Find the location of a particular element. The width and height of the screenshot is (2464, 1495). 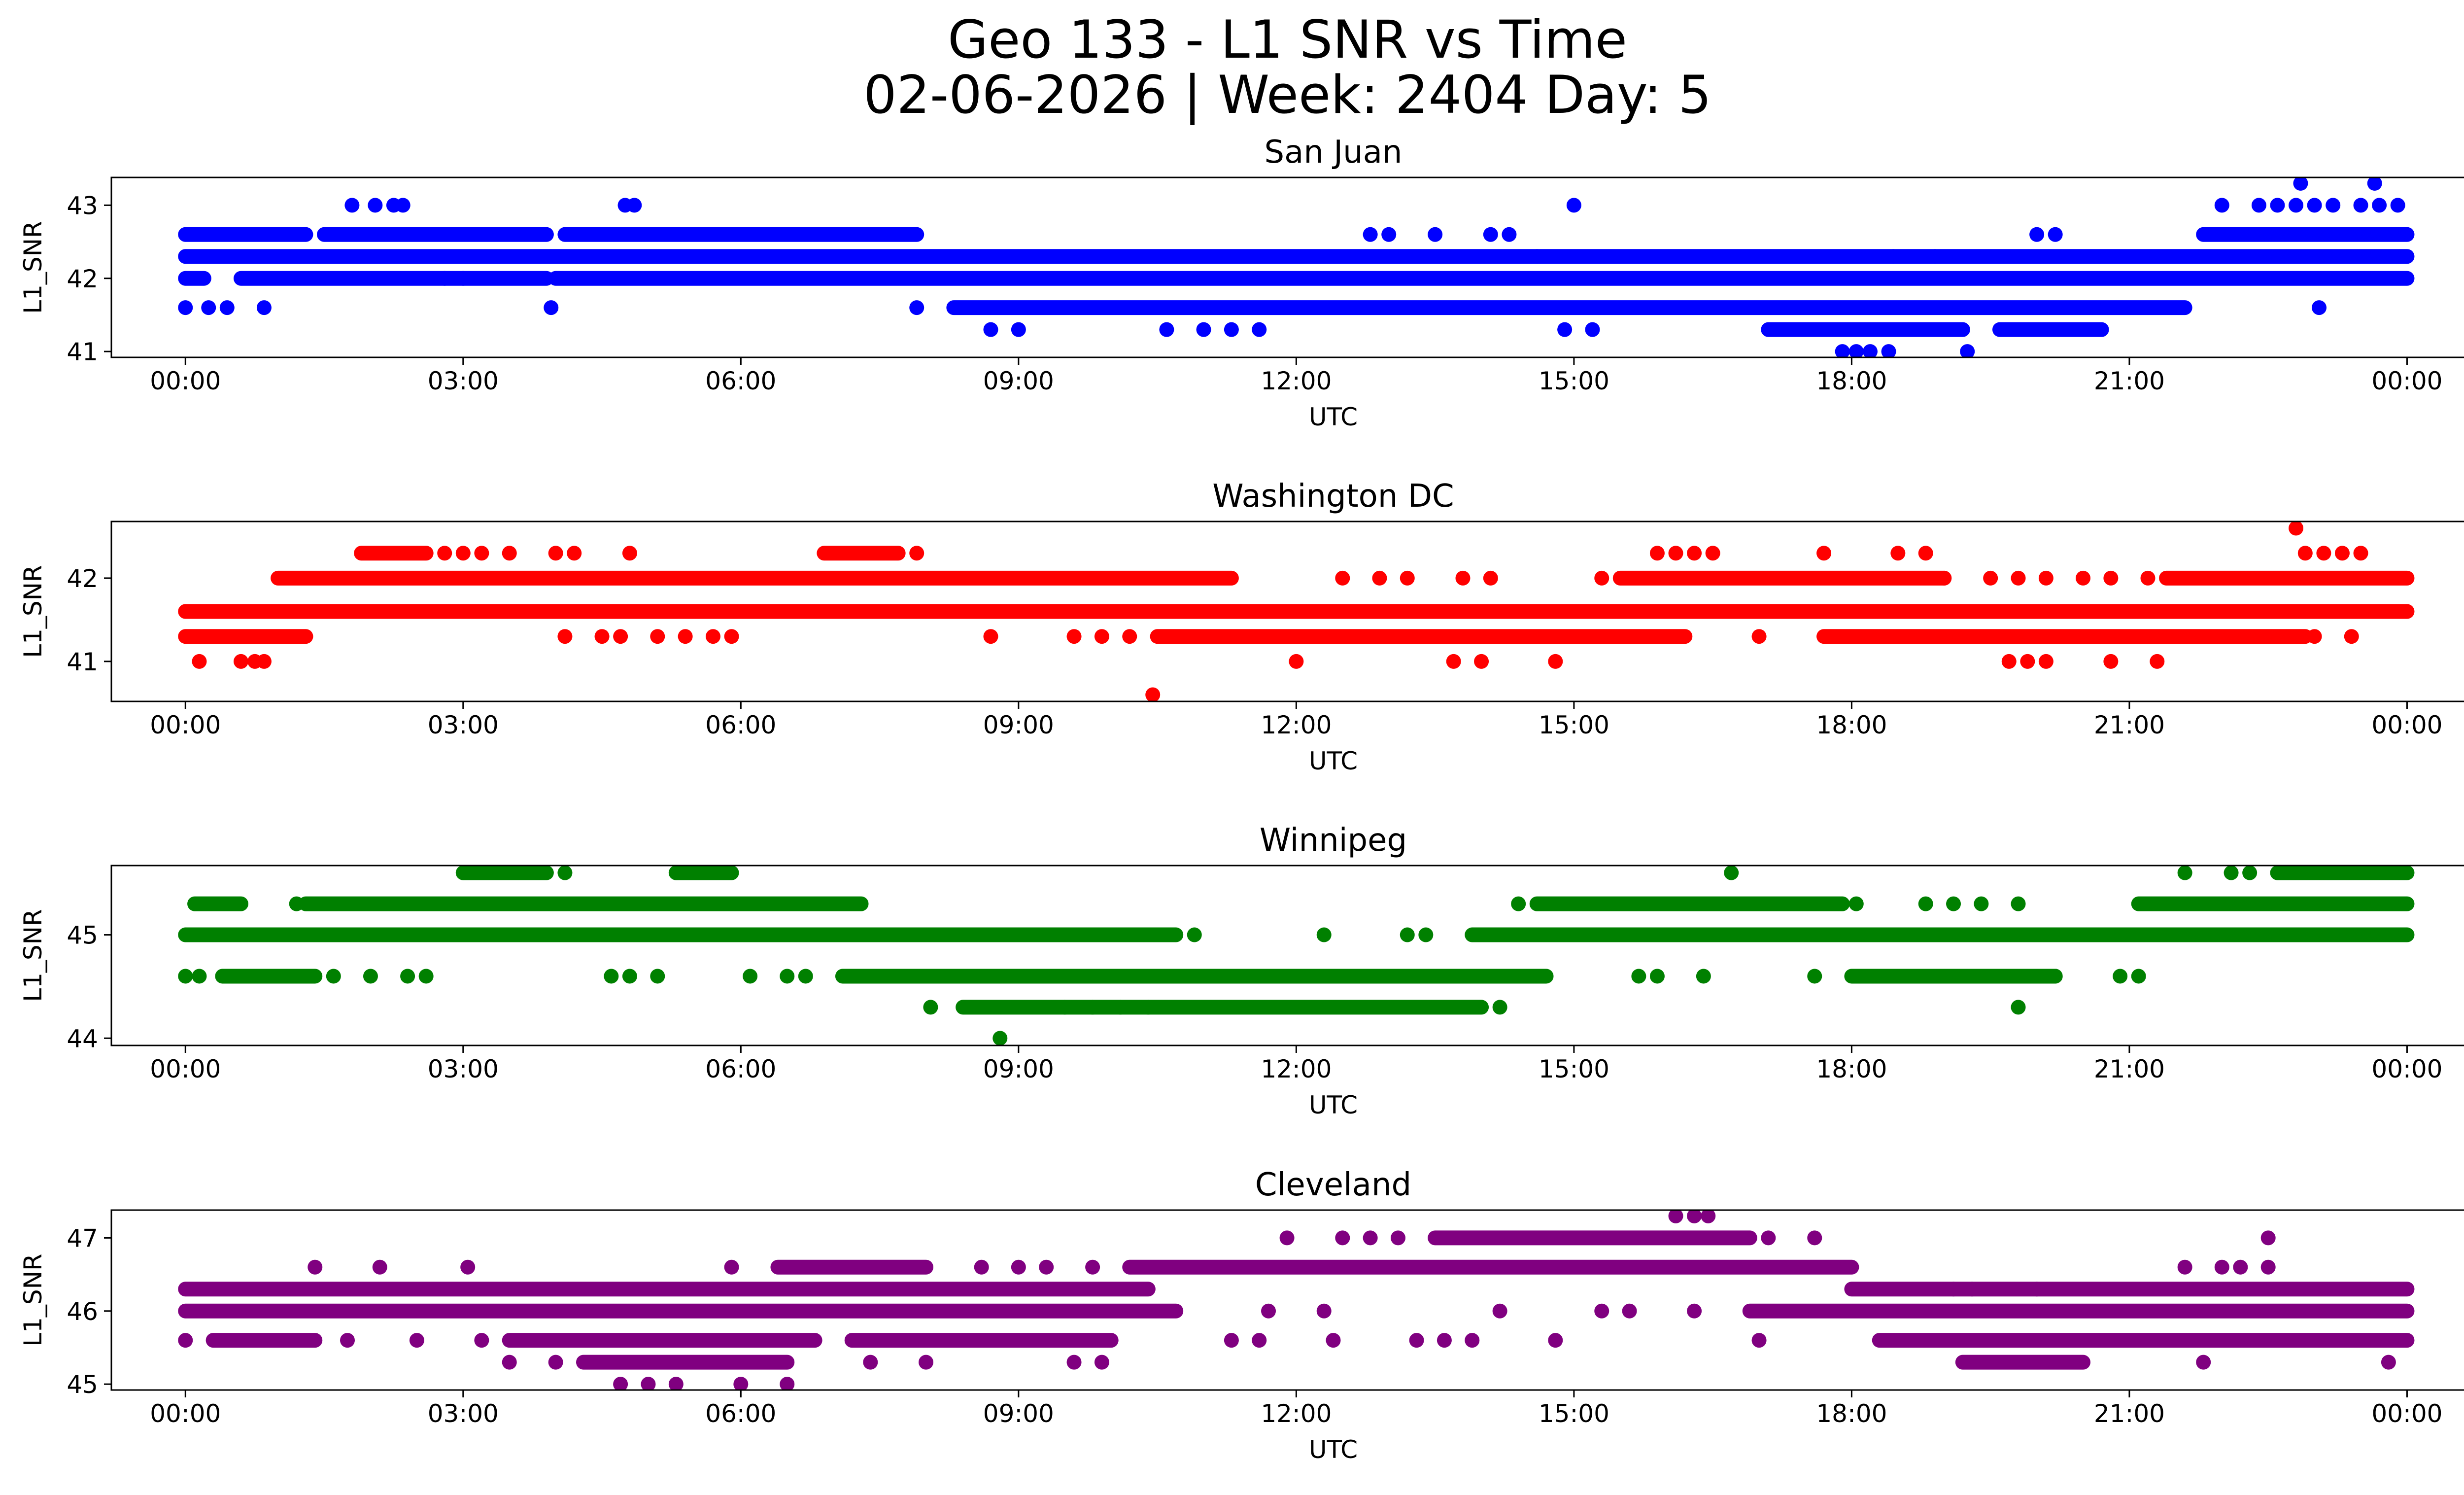

winnipeg-ytick-label: 44 is located at coordinates (82, 1038).